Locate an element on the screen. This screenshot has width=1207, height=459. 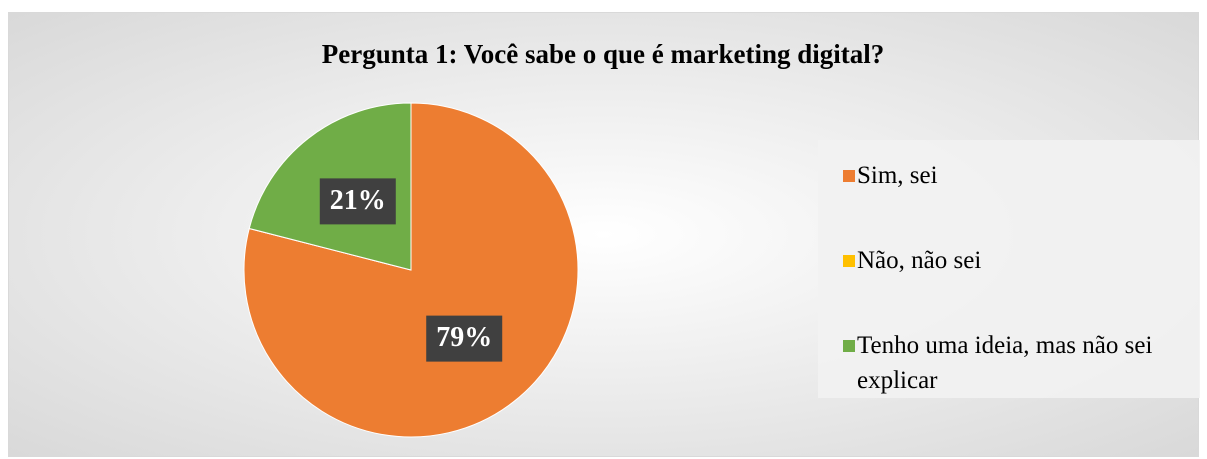
data-label: 79% is located at coordinates (464, 337).